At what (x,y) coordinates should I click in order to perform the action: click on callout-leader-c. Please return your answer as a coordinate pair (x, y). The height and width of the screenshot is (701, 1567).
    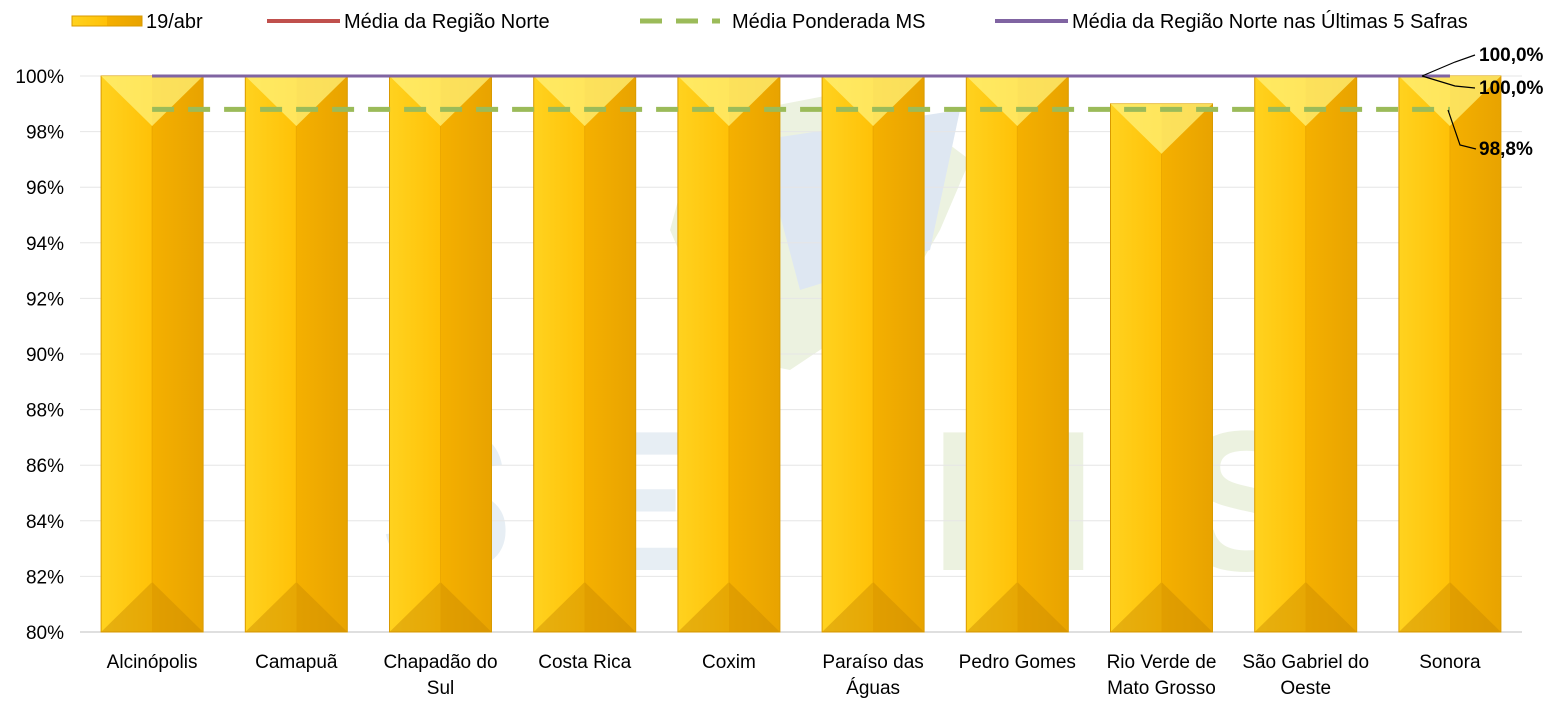
    Looking at the image, I should click on (1462, 129).